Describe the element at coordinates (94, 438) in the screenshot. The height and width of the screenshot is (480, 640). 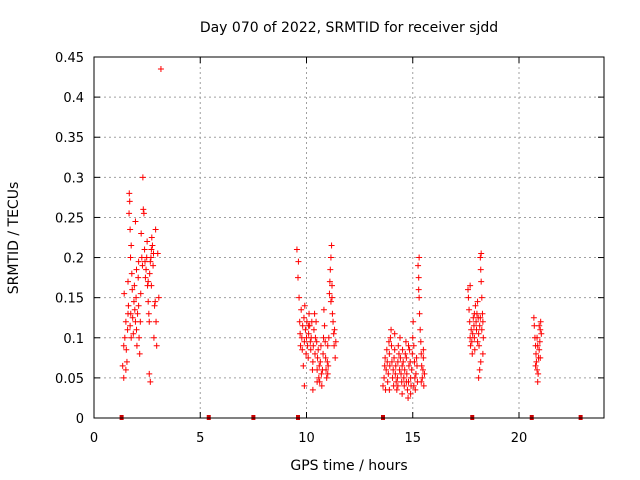
I see `x-tick-label: 0` at that location.